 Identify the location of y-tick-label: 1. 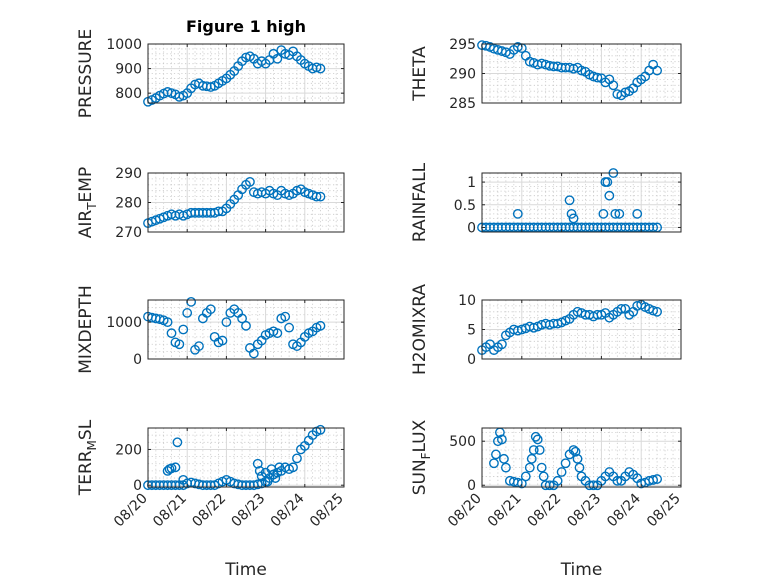
(471, 183).